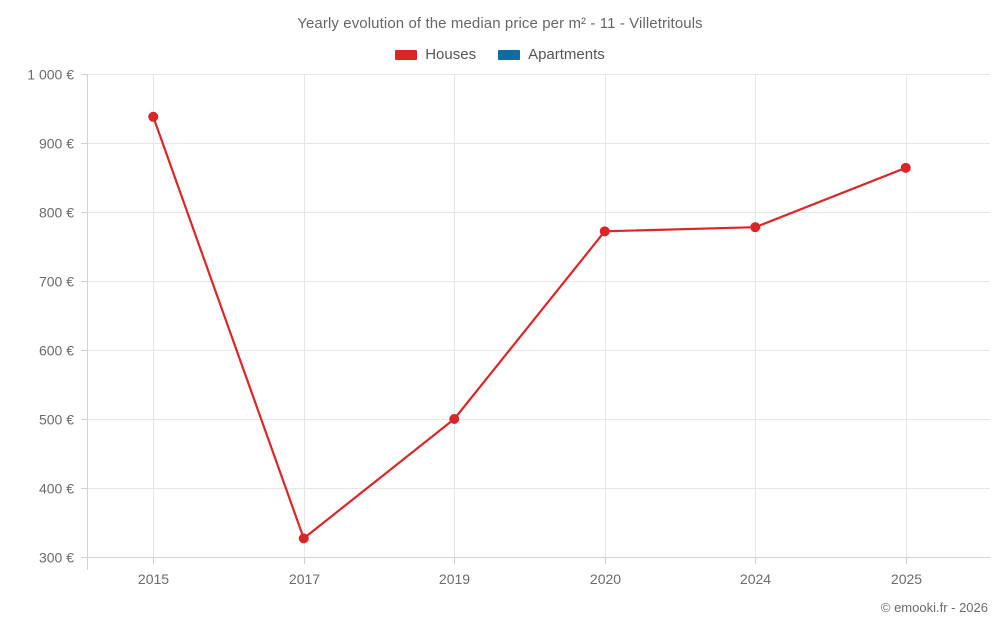  What do you see at coordinates (56, 213) in the screenshot?
I see `y-tick-label: 800 €` at bounding box center [56, 213].